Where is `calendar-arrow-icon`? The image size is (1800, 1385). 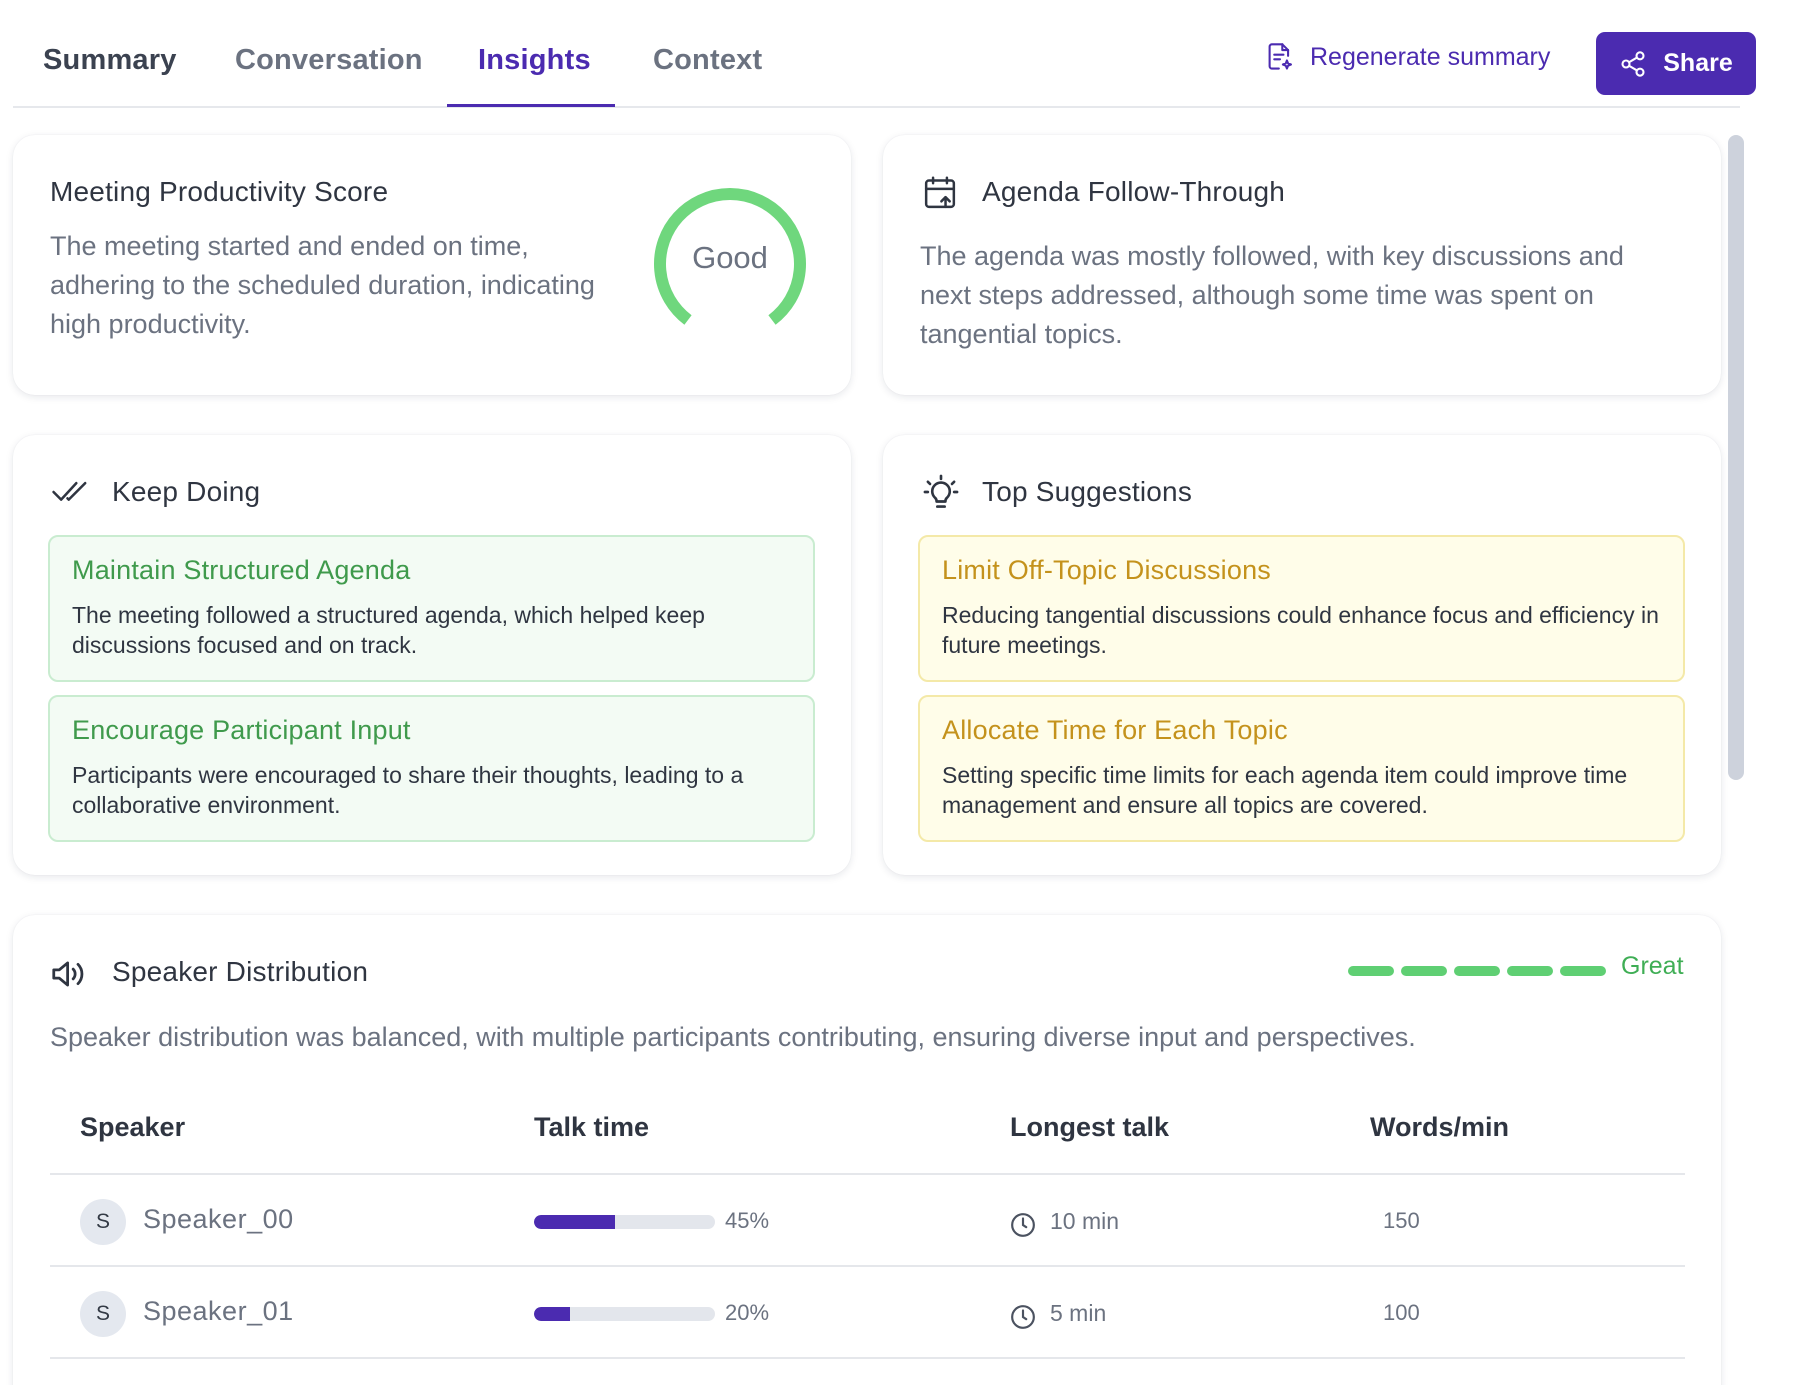
calendar-arrow-icon is located at coordinates (940, 192).